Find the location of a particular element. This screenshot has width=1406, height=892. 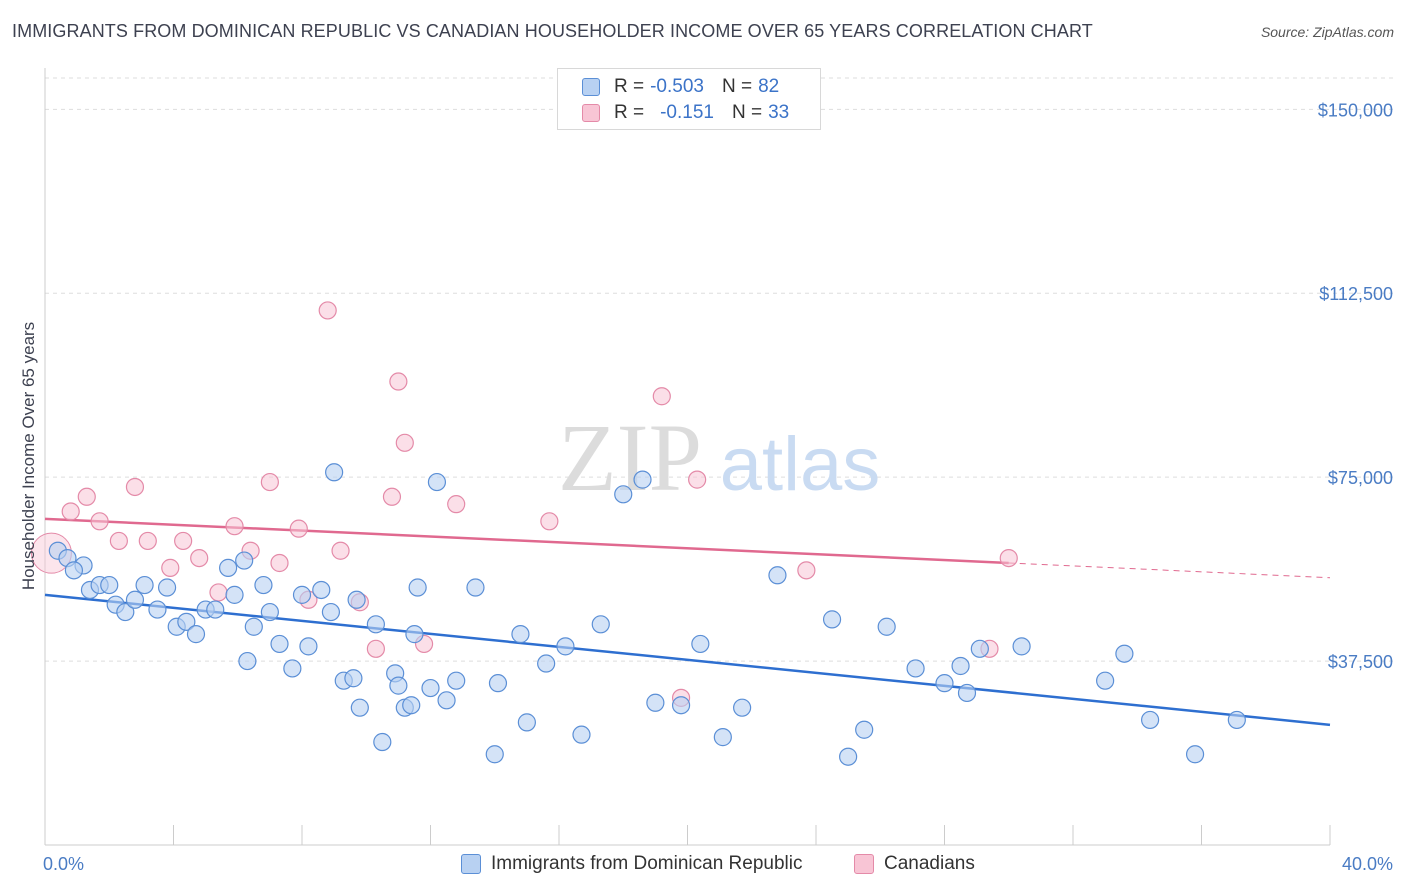

legend-r-value: -0.151 is located at coordinates (687, 112).